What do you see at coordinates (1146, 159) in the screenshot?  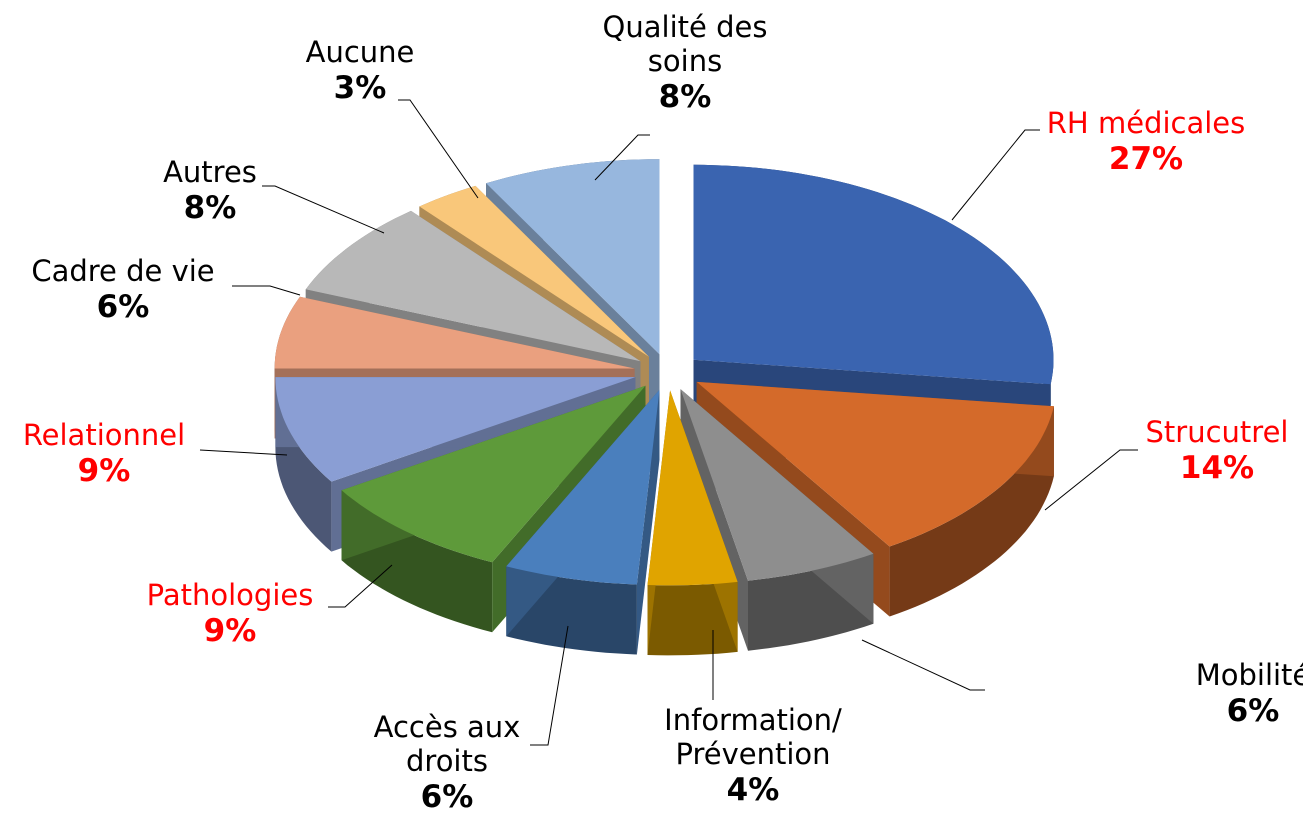 I see `value-label: 27%` at bounding box center [1146, 159].